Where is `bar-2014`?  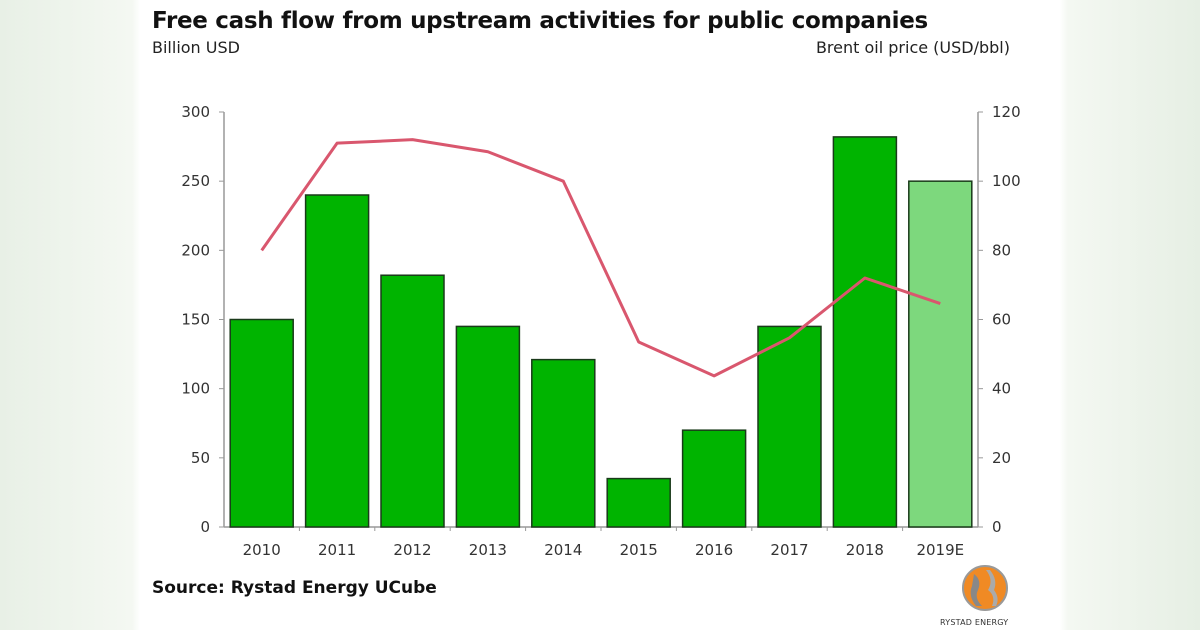
bar-2014 is located at coordinates (563, 443).